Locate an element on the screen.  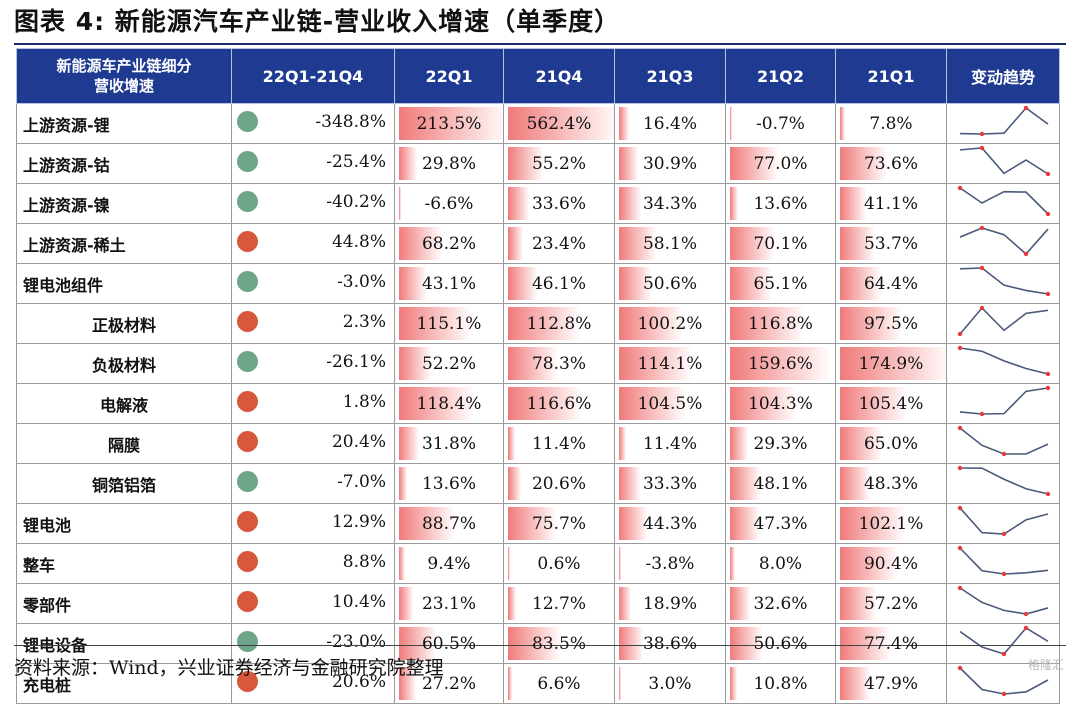
table-row: 上游资源-稀土 44.8% 68.2% 23.4% 58.1% 70.1% 53.7% is located at coordinates (538, 243).